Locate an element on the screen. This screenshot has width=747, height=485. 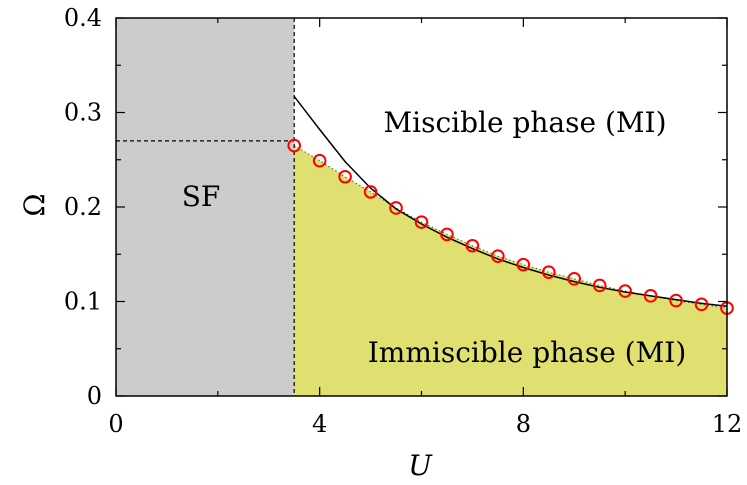
y-tick-label: 0.1 is located at coordinates (83, 302).